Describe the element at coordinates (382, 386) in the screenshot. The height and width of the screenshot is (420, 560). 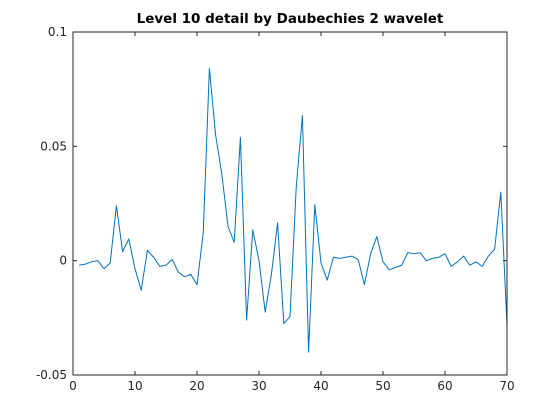
I see `x-tick-label-50: 50` at that location.